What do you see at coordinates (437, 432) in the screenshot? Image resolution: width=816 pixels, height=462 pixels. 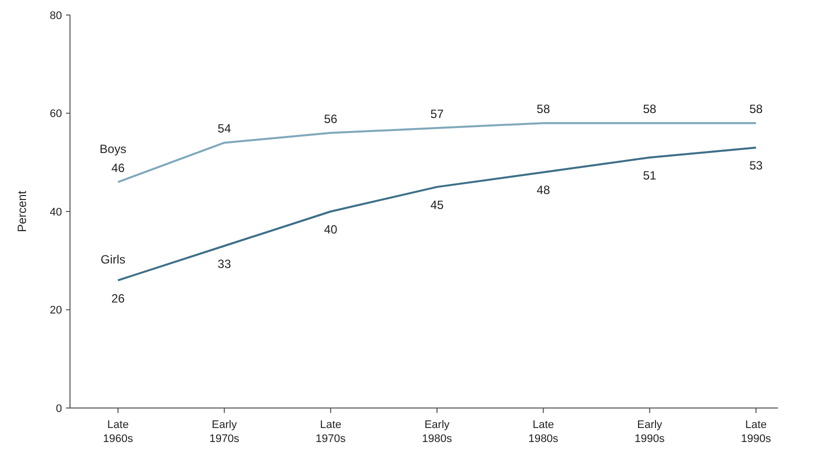 I see `x-tick-label: Early 1980s` at bounding box center [437, 432].